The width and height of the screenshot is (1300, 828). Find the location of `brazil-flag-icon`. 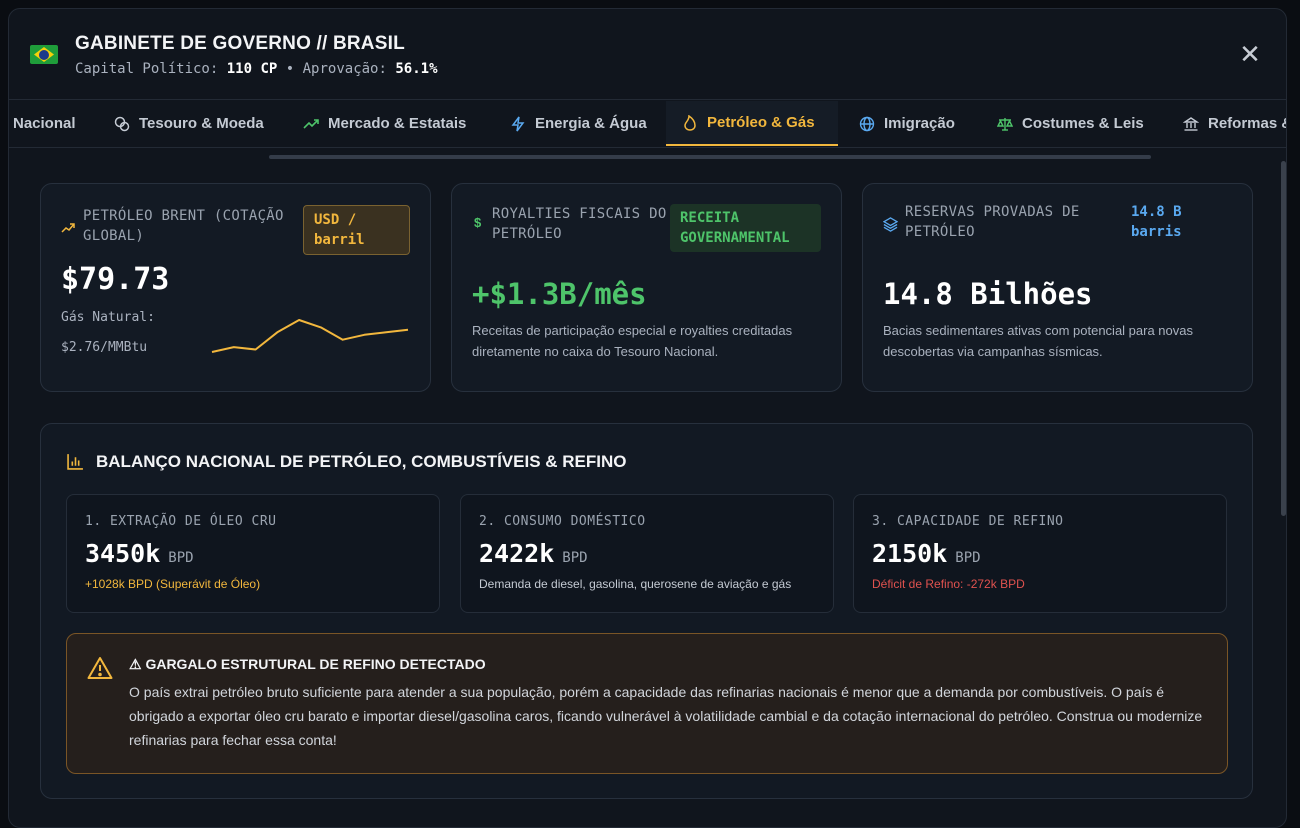

brazil-flag-icon is located at coordinates (44, 54).